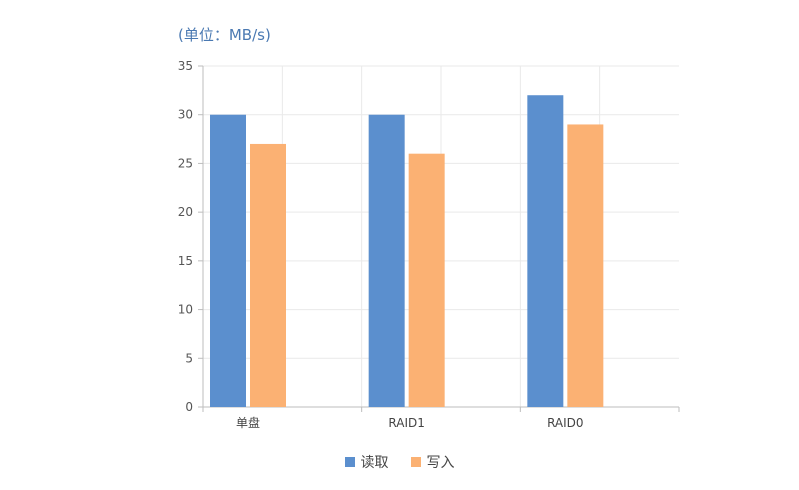  Describe the element at coordinates (189, 407) in the screenshot. I see `y-tick-label: 0` at that location.